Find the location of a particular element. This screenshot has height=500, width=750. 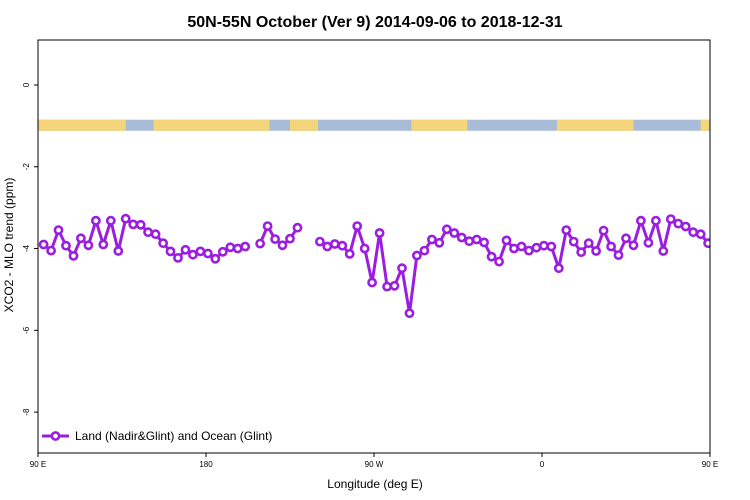

x-tick-label-3: 0 is located at coordinates (542, 464).